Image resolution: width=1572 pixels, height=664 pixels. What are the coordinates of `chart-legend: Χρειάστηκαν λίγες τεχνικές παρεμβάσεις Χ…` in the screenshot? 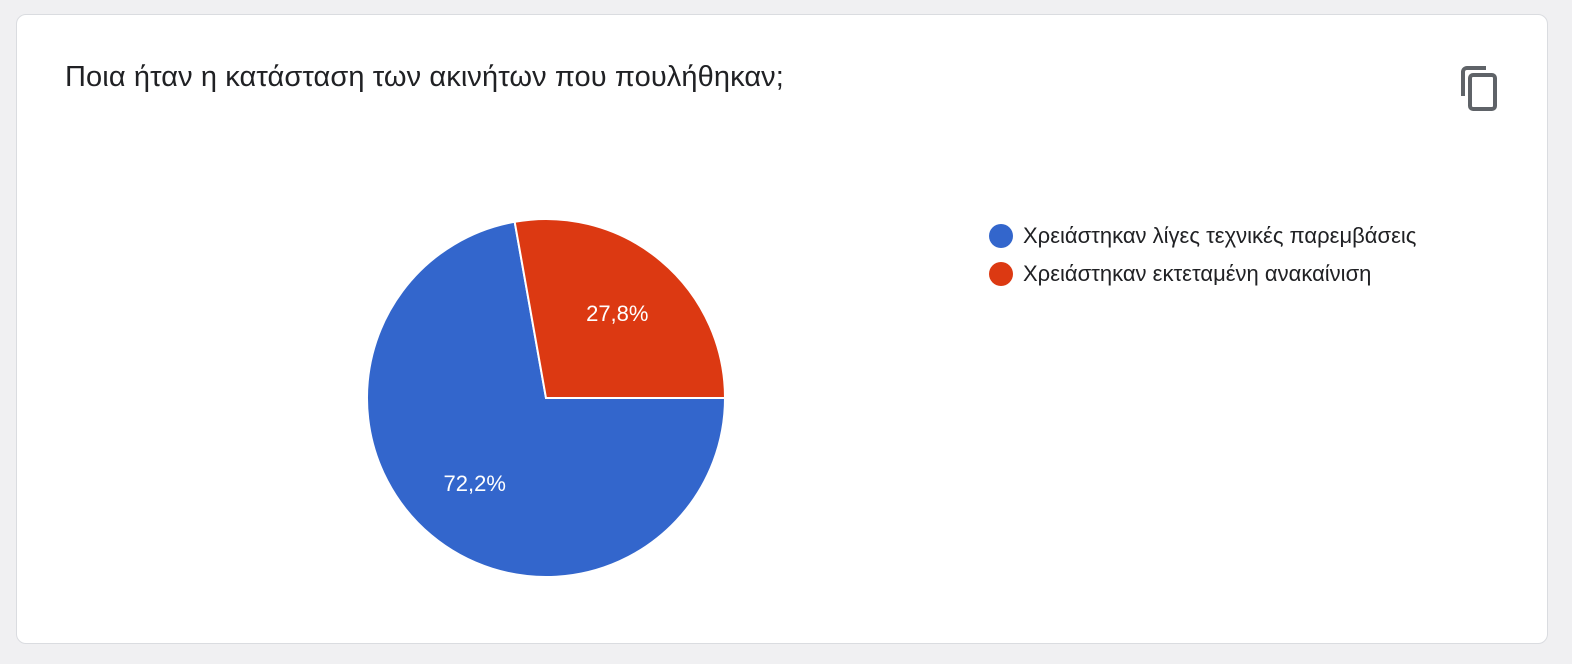 It's located at (1202, 255).